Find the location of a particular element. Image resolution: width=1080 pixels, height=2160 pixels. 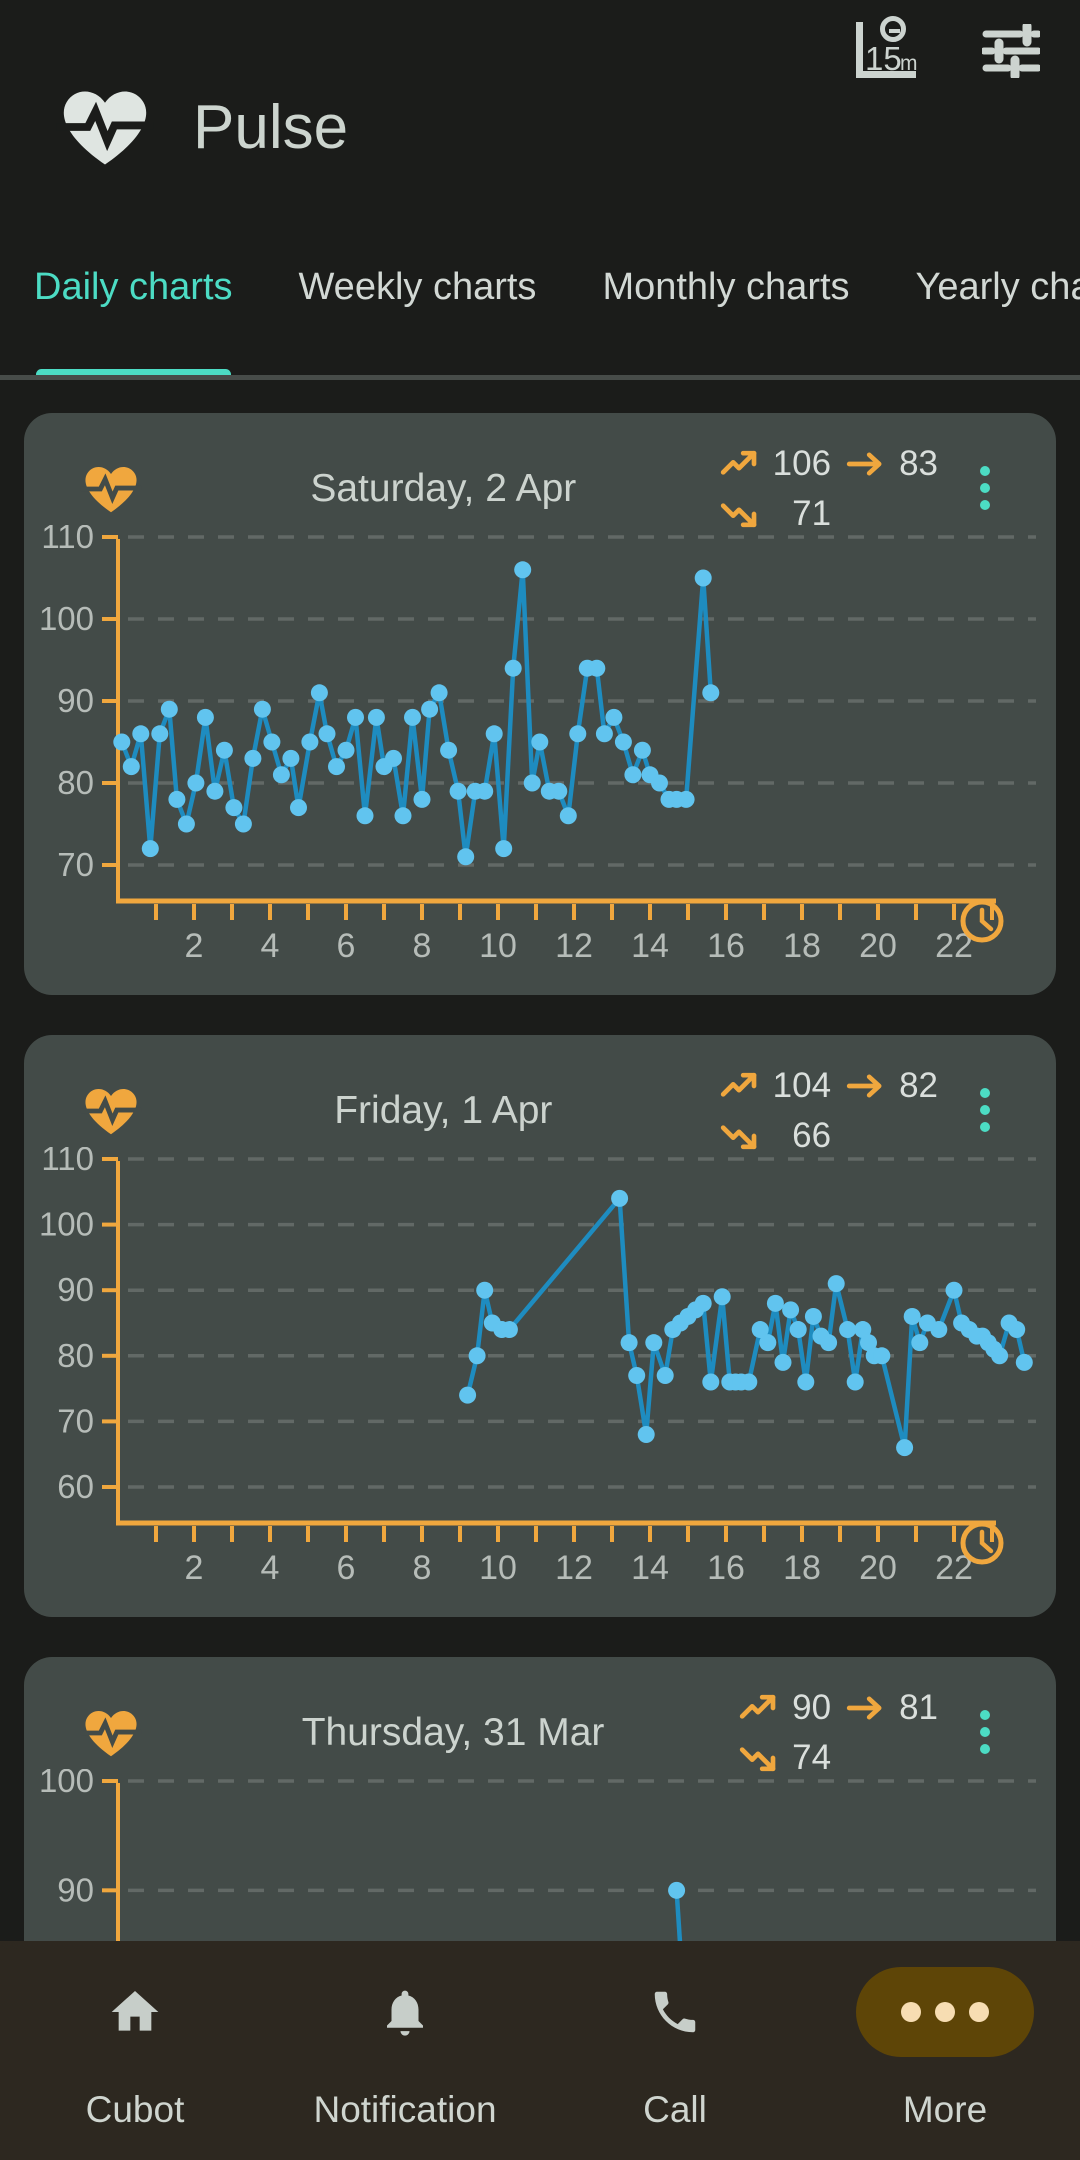

min-pulse-value: 71 is located at coordinates (812, 513).